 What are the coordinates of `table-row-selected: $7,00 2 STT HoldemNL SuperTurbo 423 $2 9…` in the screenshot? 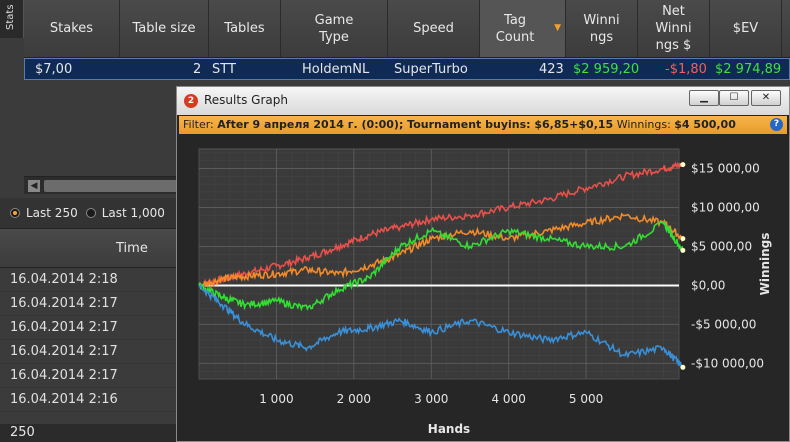 It's located at (407, 69).